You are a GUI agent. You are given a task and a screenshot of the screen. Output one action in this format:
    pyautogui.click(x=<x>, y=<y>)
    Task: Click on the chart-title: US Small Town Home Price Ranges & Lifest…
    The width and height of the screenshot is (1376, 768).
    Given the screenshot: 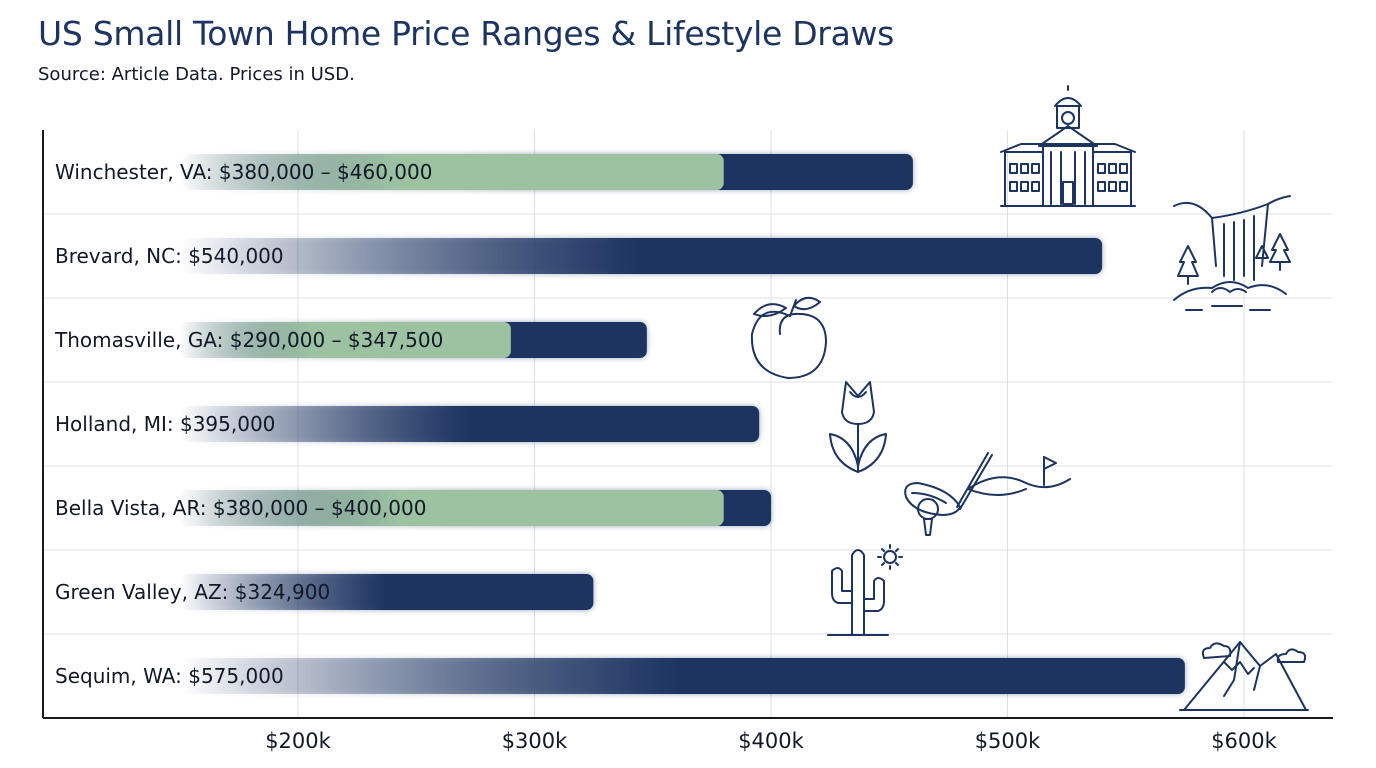 What is the action you would take?
    pyautogui.click(x=466, y=33)
    